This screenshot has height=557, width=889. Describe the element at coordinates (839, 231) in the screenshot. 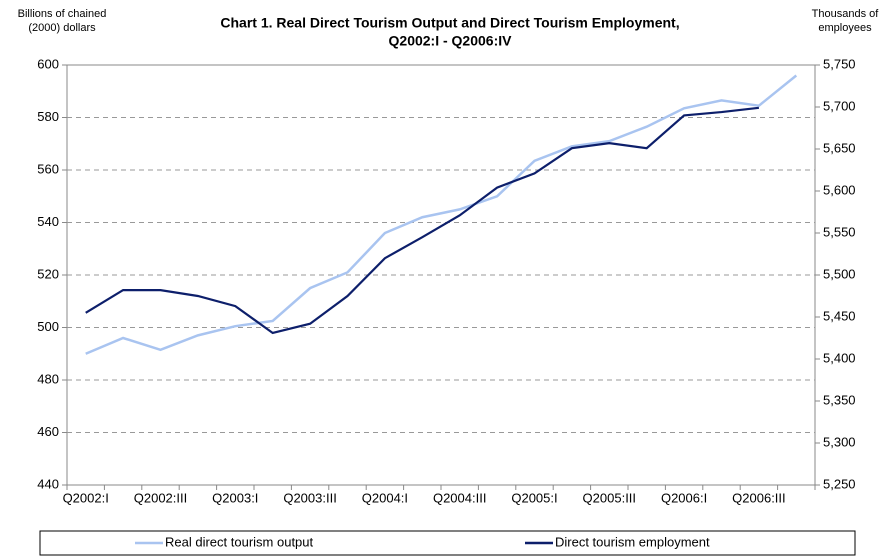

I see `y2-tick-label: 5,550` at that location.